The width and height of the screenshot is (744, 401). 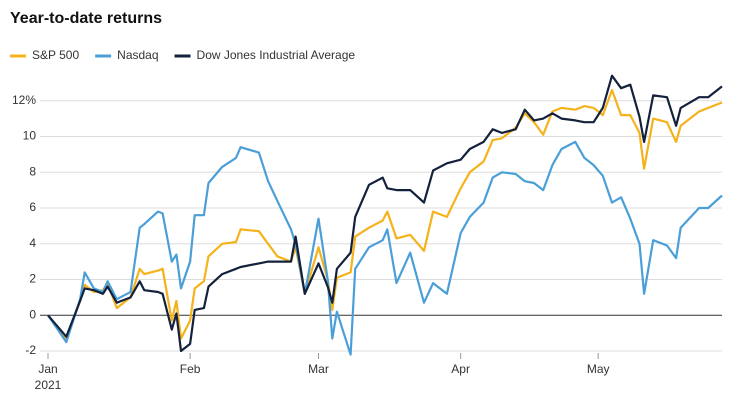 What do you see at coordinates (460, 369) in the screenshot?
I see `x-tick-label: Apr` at bounding box center [460, 369].